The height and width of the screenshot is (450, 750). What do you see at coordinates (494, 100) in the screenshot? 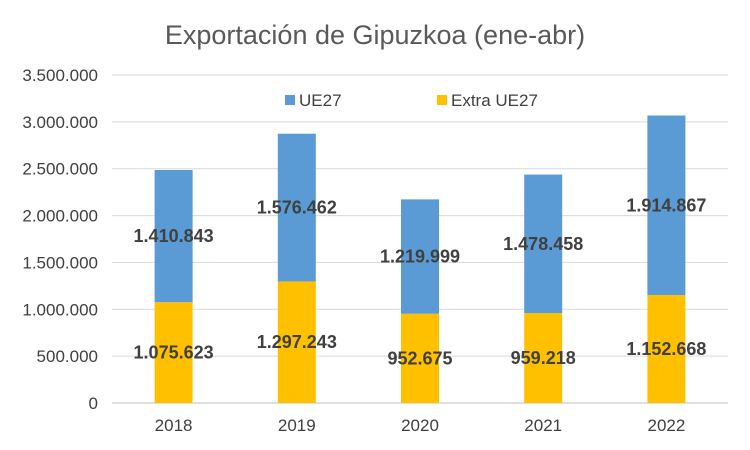
I see `legend-label: Extra UE27` at bounding box center [494, 100].